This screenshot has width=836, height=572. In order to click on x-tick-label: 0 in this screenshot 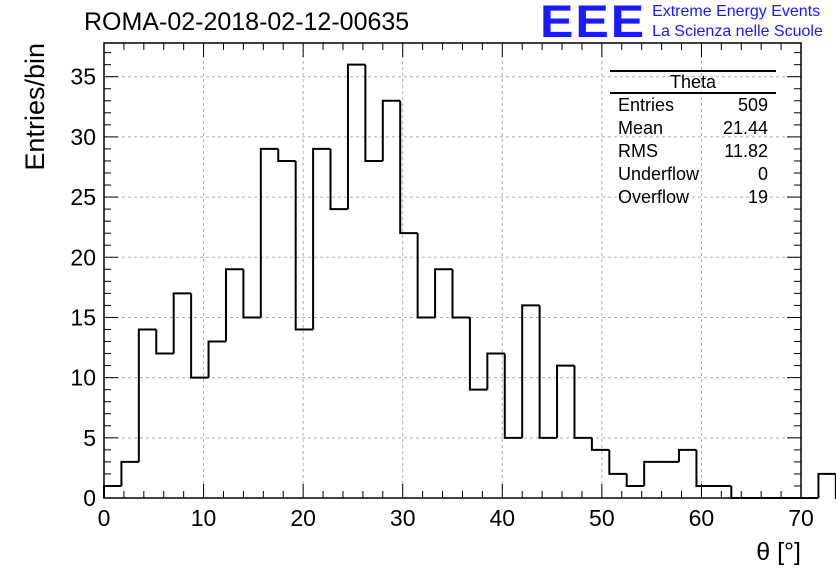, I will do `click(104, 518)`.